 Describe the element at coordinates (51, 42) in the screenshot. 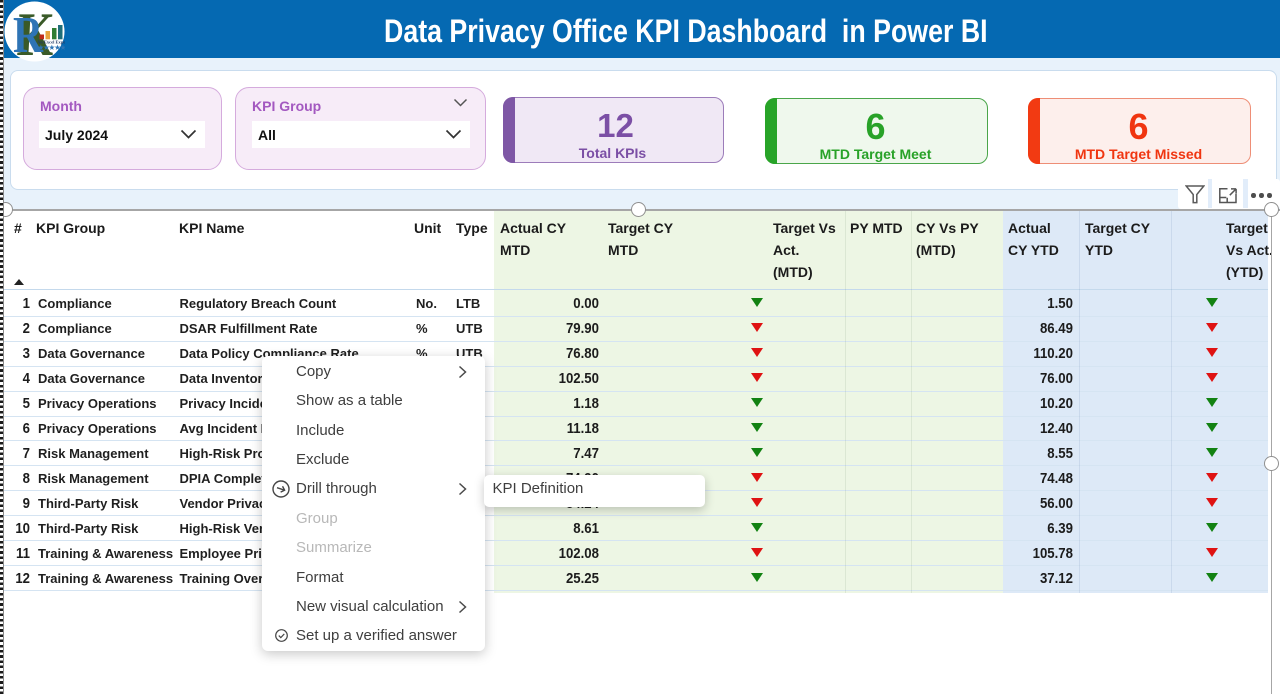

I see `svg-text: An Excel Expert` at that location.